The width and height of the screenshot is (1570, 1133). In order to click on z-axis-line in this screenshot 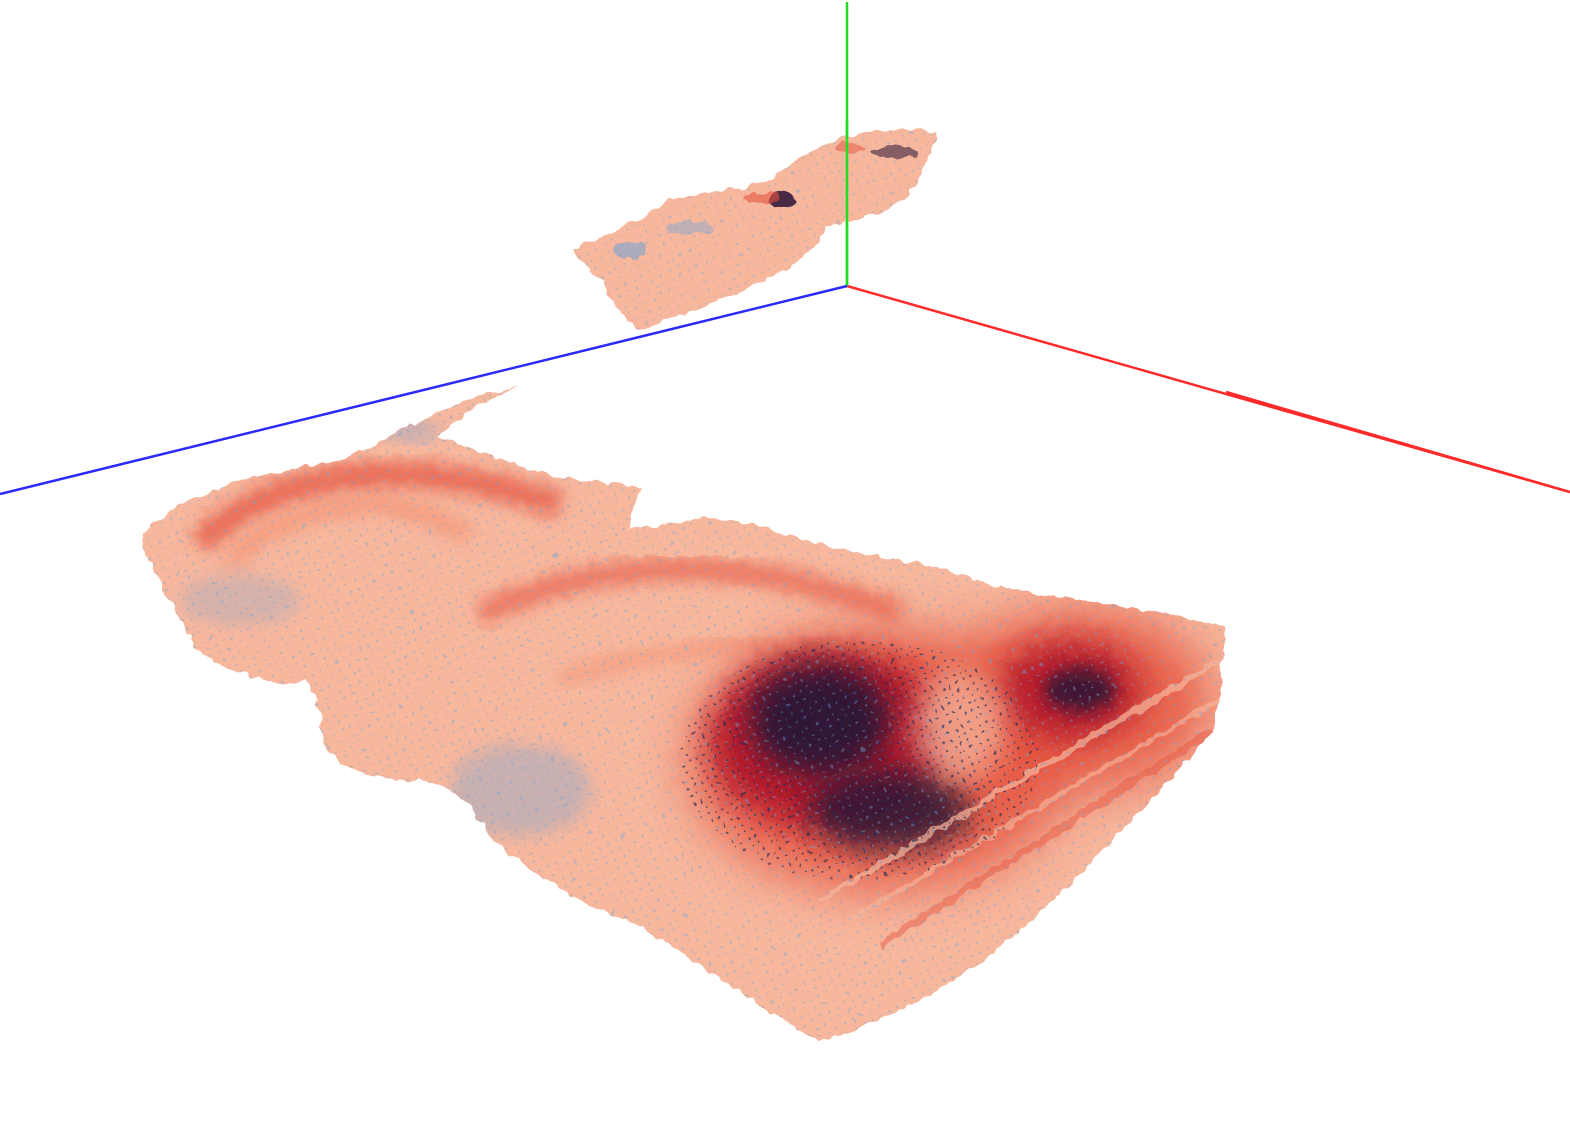, I will do `click(424, 390)`.